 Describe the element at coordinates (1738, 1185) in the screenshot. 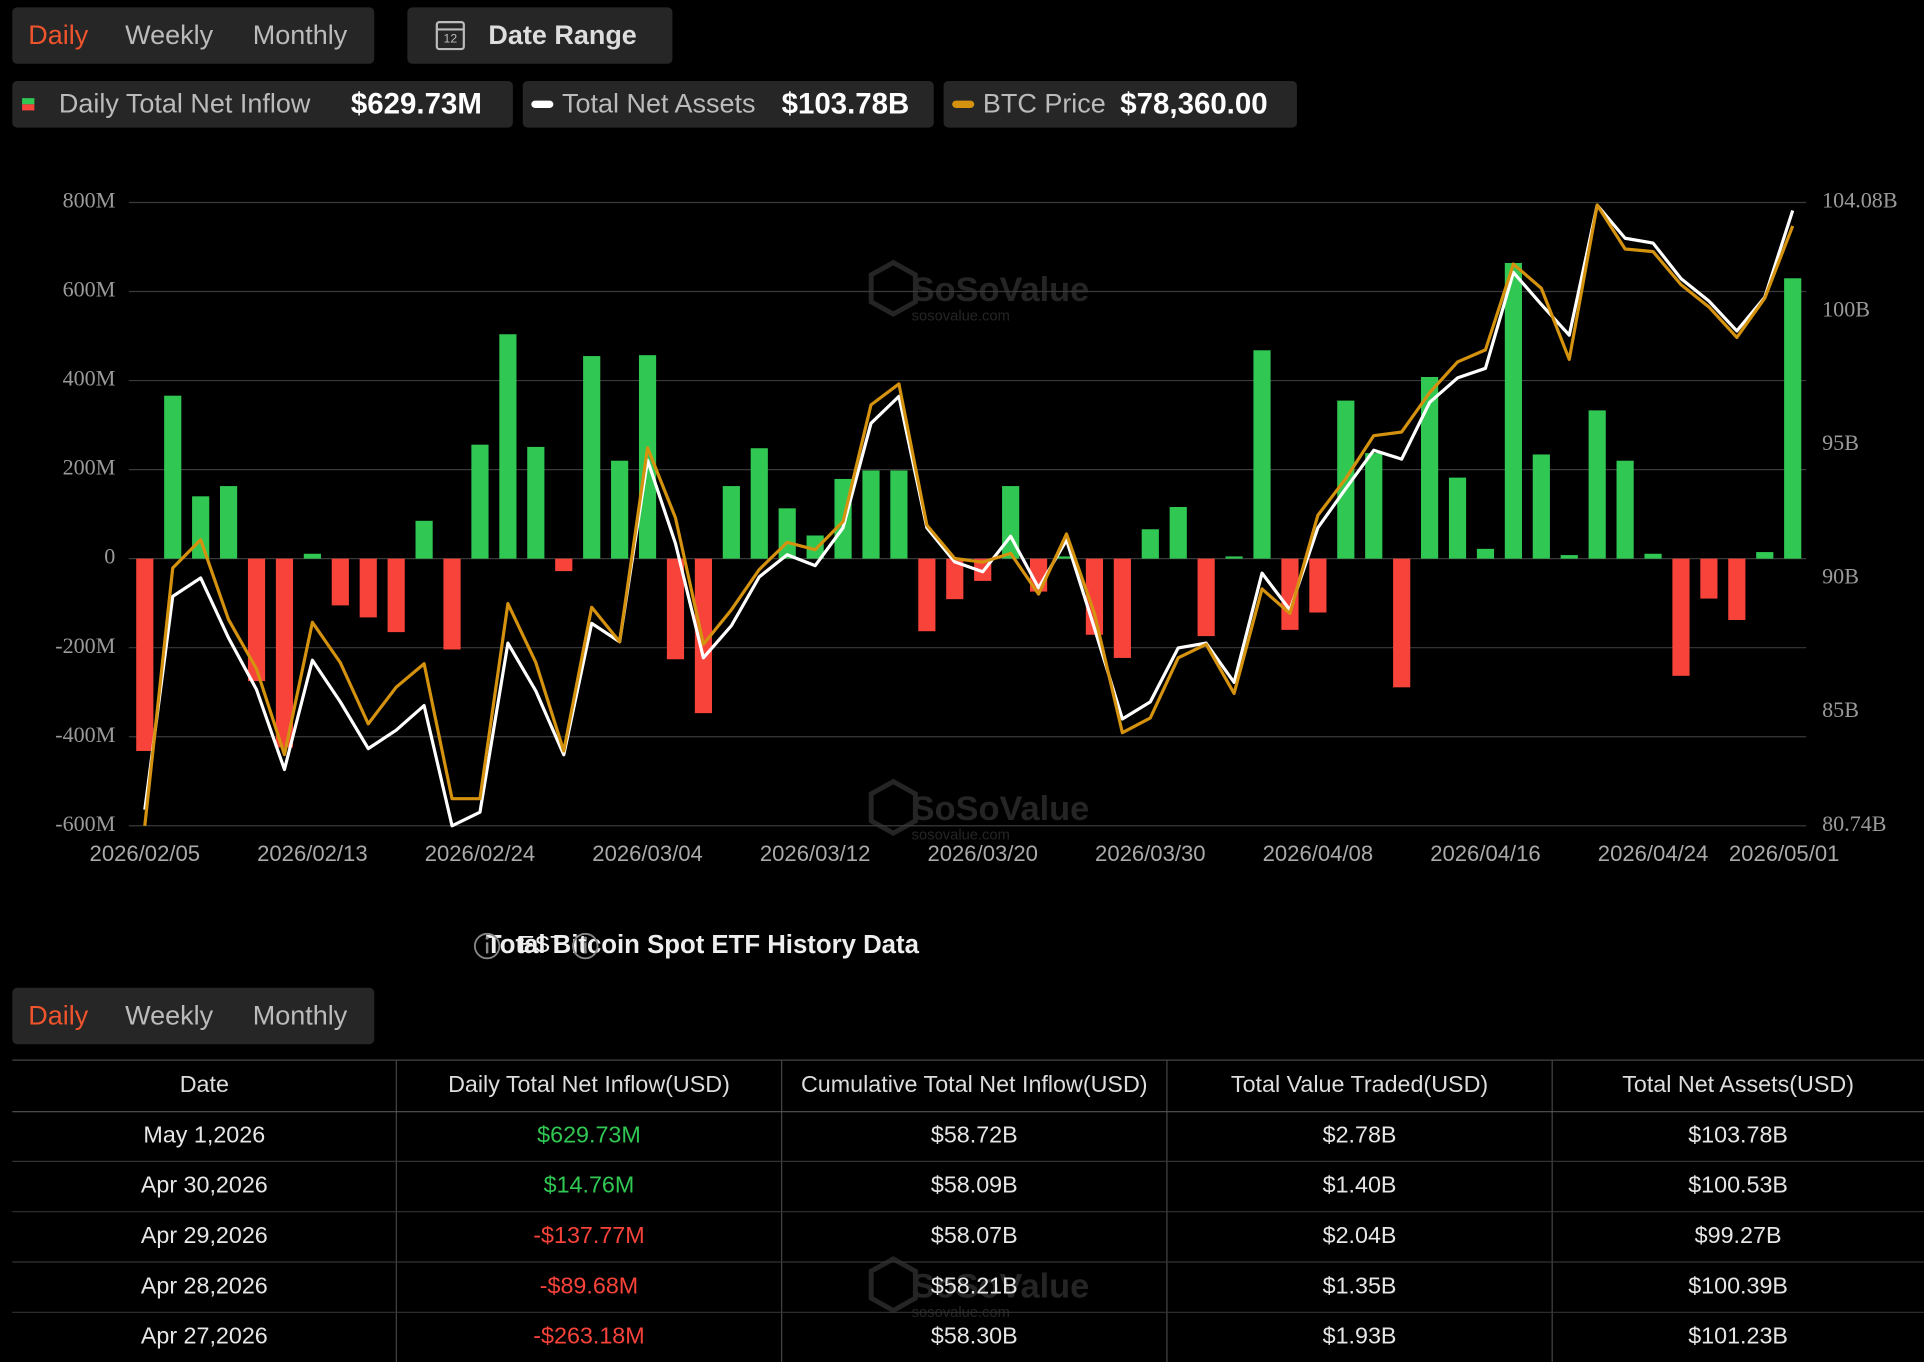

I see `table-cell: $100.53B` at that location.